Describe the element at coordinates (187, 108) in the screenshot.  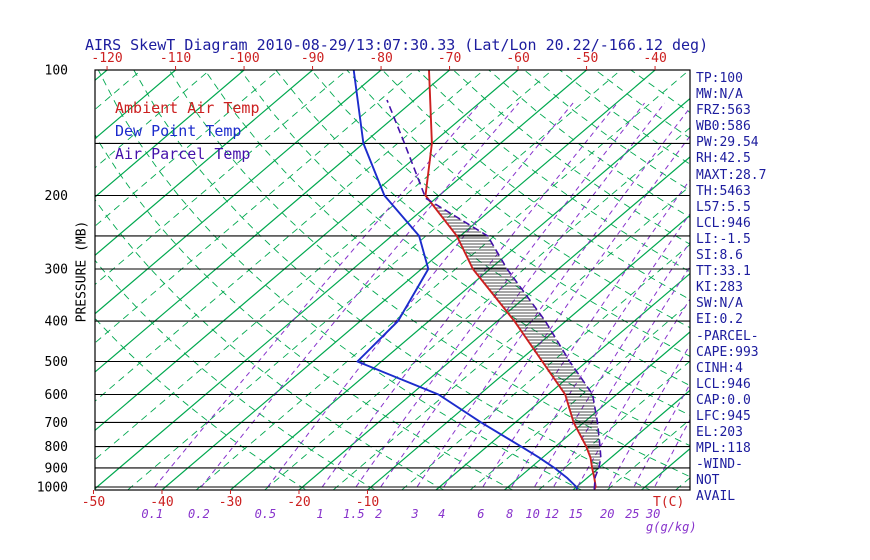
I see `legend-ambient-temp: Ambient Air Temp` at that location.